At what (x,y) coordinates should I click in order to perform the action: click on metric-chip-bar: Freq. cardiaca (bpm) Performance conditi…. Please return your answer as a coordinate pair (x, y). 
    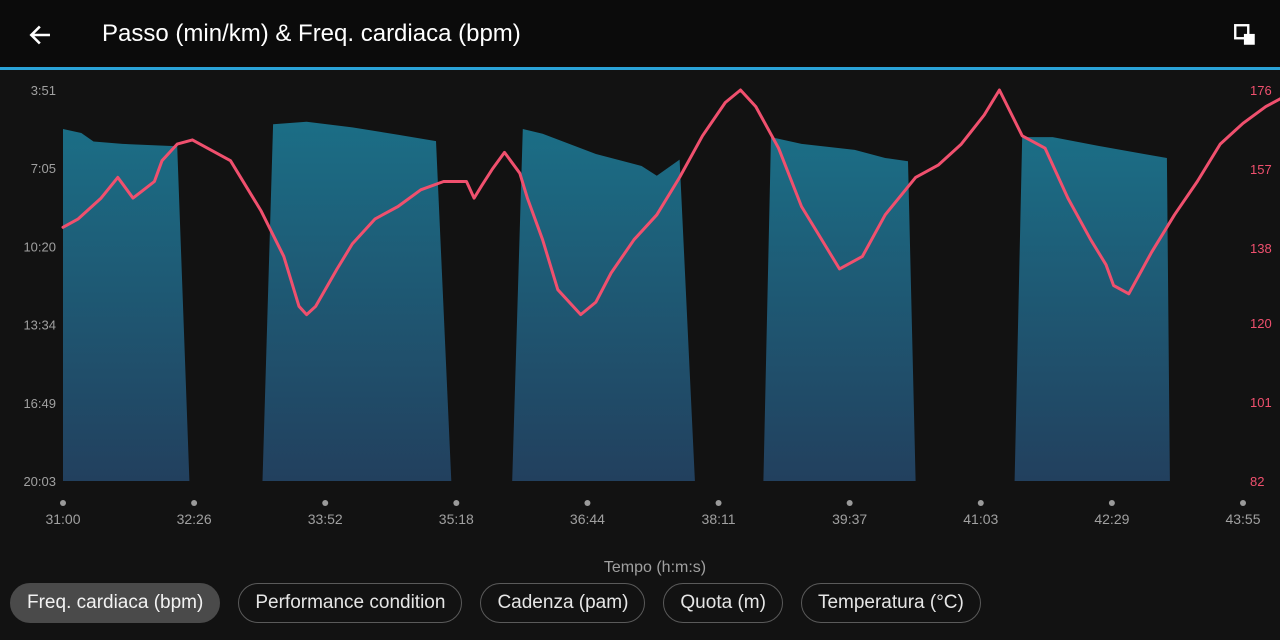
    Looking at the image, I should click on (495, 603).